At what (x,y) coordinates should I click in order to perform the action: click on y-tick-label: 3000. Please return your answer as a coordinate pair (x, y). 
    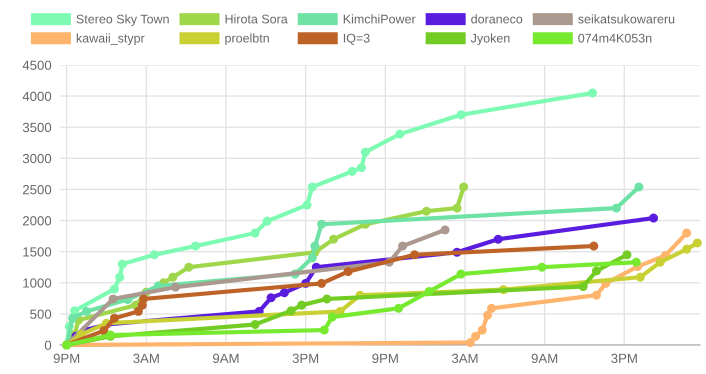
    Looking at the image, I should click on (37, 159).